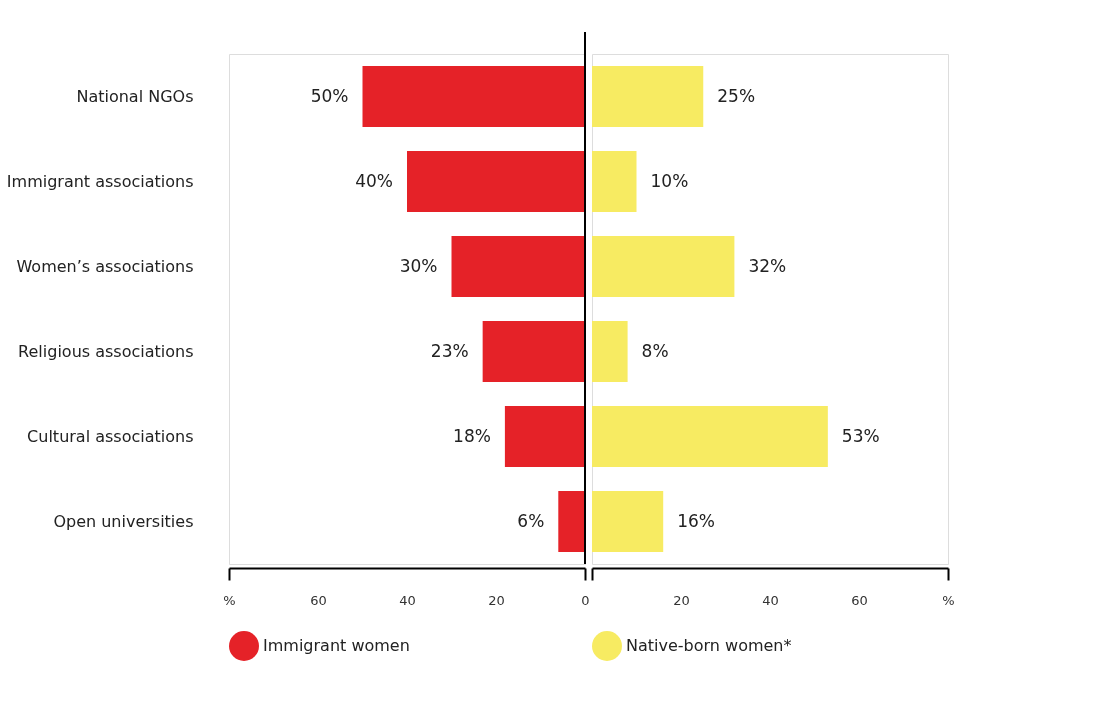 This screenshot has height=717, width=1095. Describe the element at coordinates (669, 180) in the screenshot. I see `data-label: 10%` at that location.